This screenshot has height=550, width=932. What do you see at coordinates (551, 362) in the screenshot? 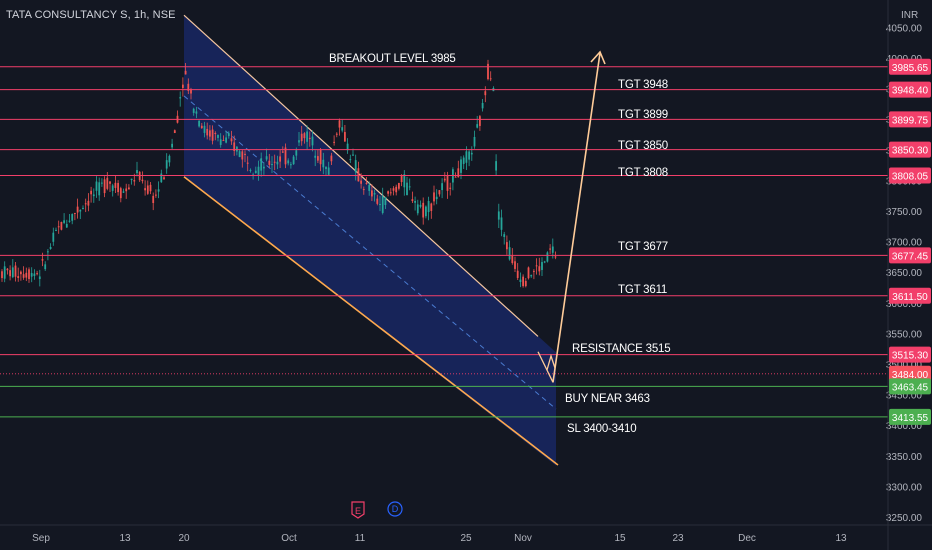
I see `resistance-arrow-head` at bounding box center [551, 362].